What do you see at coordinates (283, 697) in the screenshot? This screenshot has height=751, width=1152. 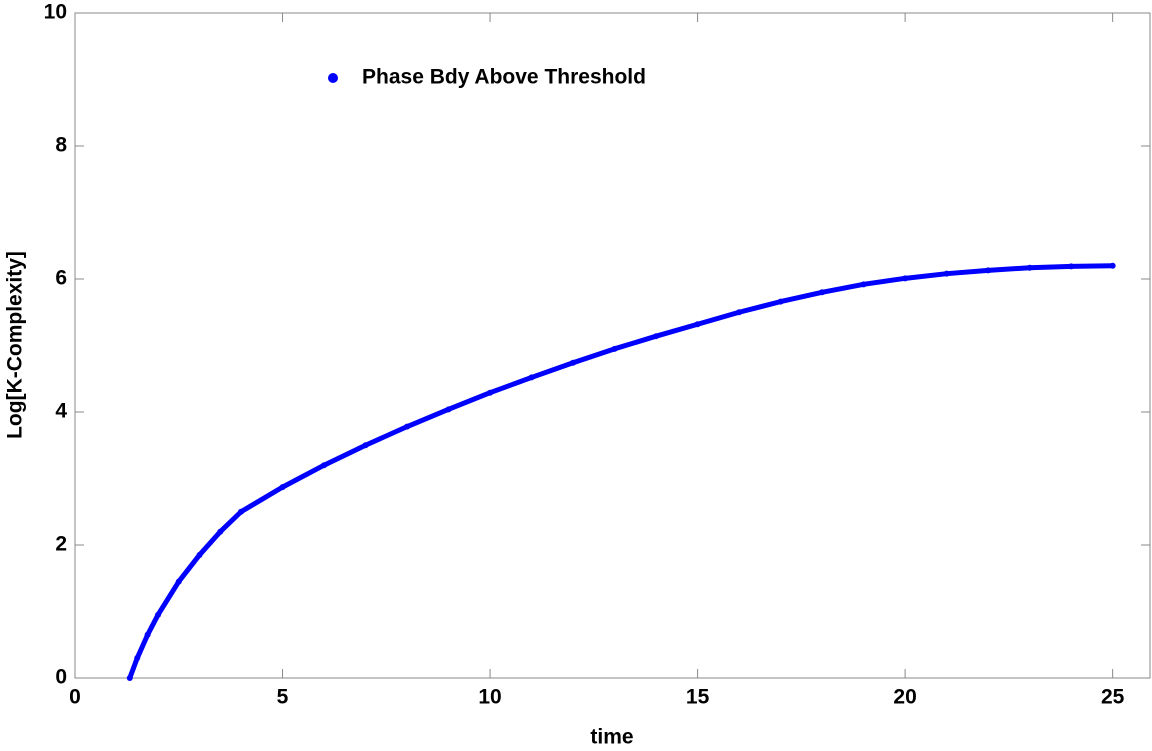 I see `x-tick-label: 5` at bounding box center [283, 697].